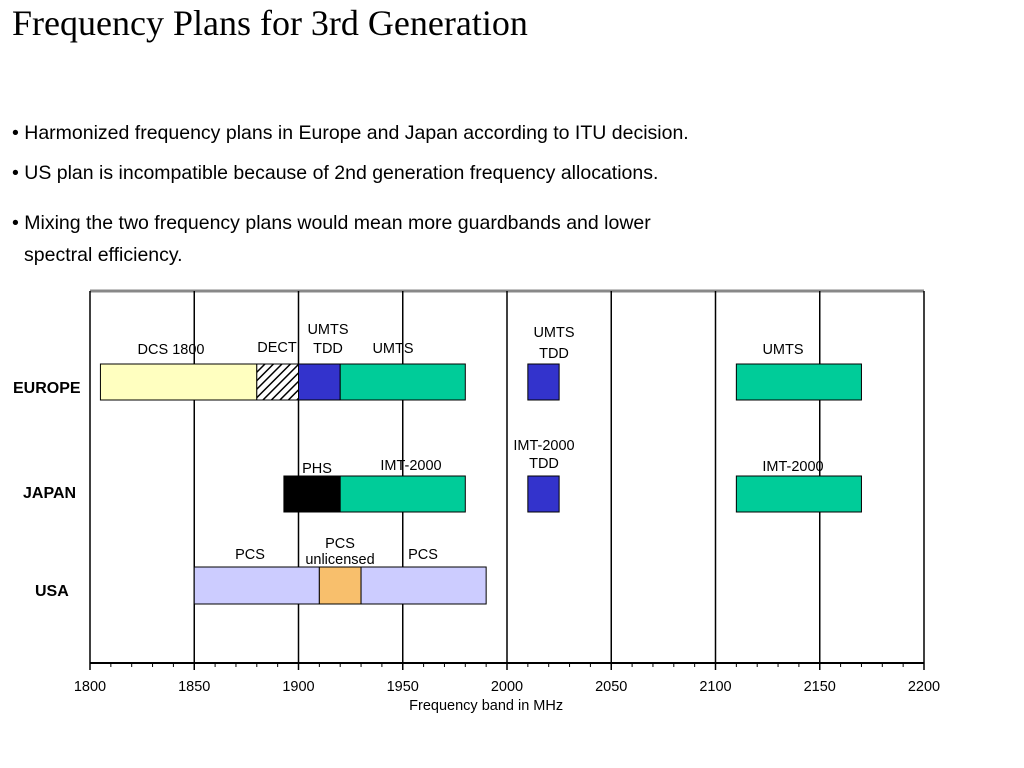  What do you see at coordinates (339, 560) in the screenshot?
I see `band-label-pcs-unlicensed-11-line2: unlicensed` at bounding box center [339, 560].